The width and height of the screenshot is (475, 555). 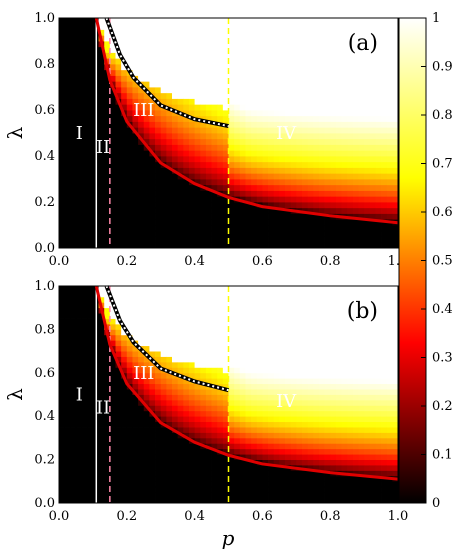 What do you see at coordinates (425, 261) in the screenshot?
I see `colorbar: 00.10.20.30.40.50.60.70.80.91` at bounding box center [425, 261].